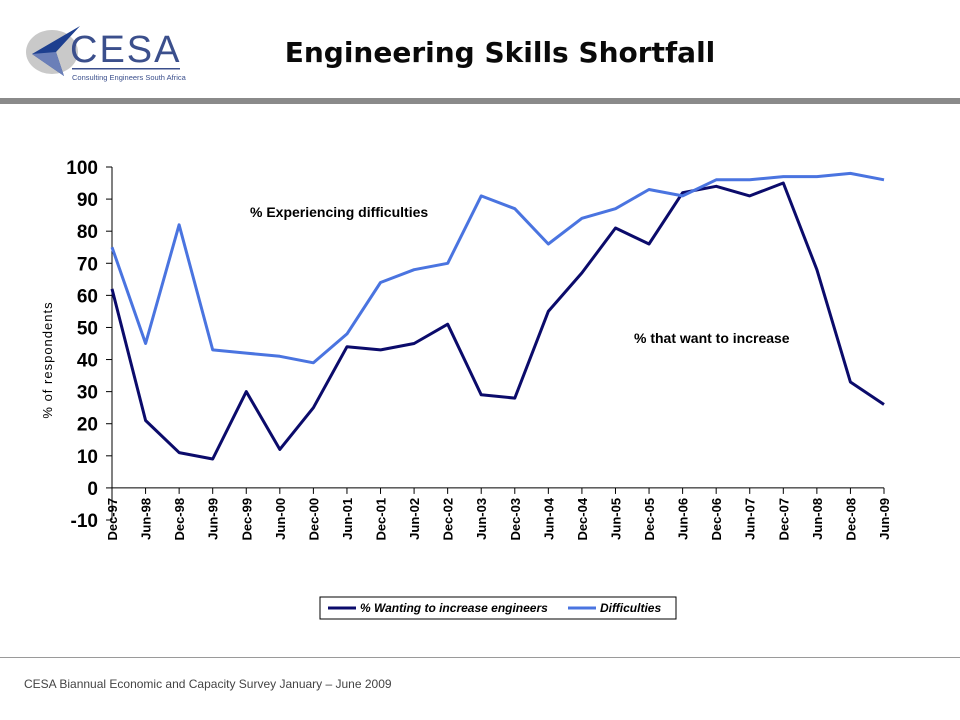 This screenshot has width=960, height=720. Describe the element at coordinates (850, 519) in the screenshot. I see `x-tick-label: Dec-08` at that location.